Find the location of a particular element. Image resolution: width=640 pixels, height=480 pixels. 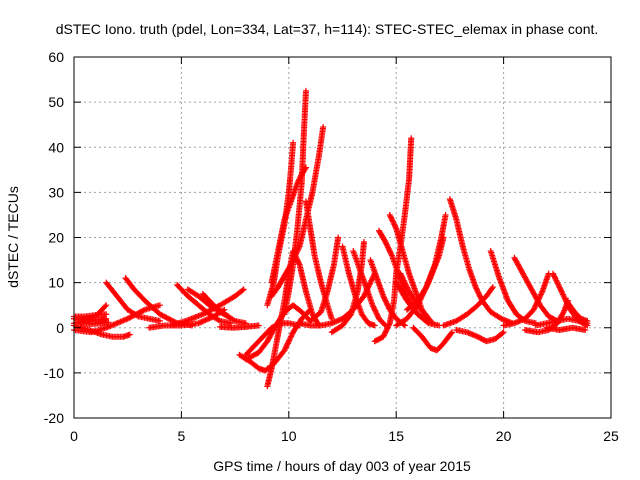

y-tick-label: -20 is located at coordinates (54, 418).